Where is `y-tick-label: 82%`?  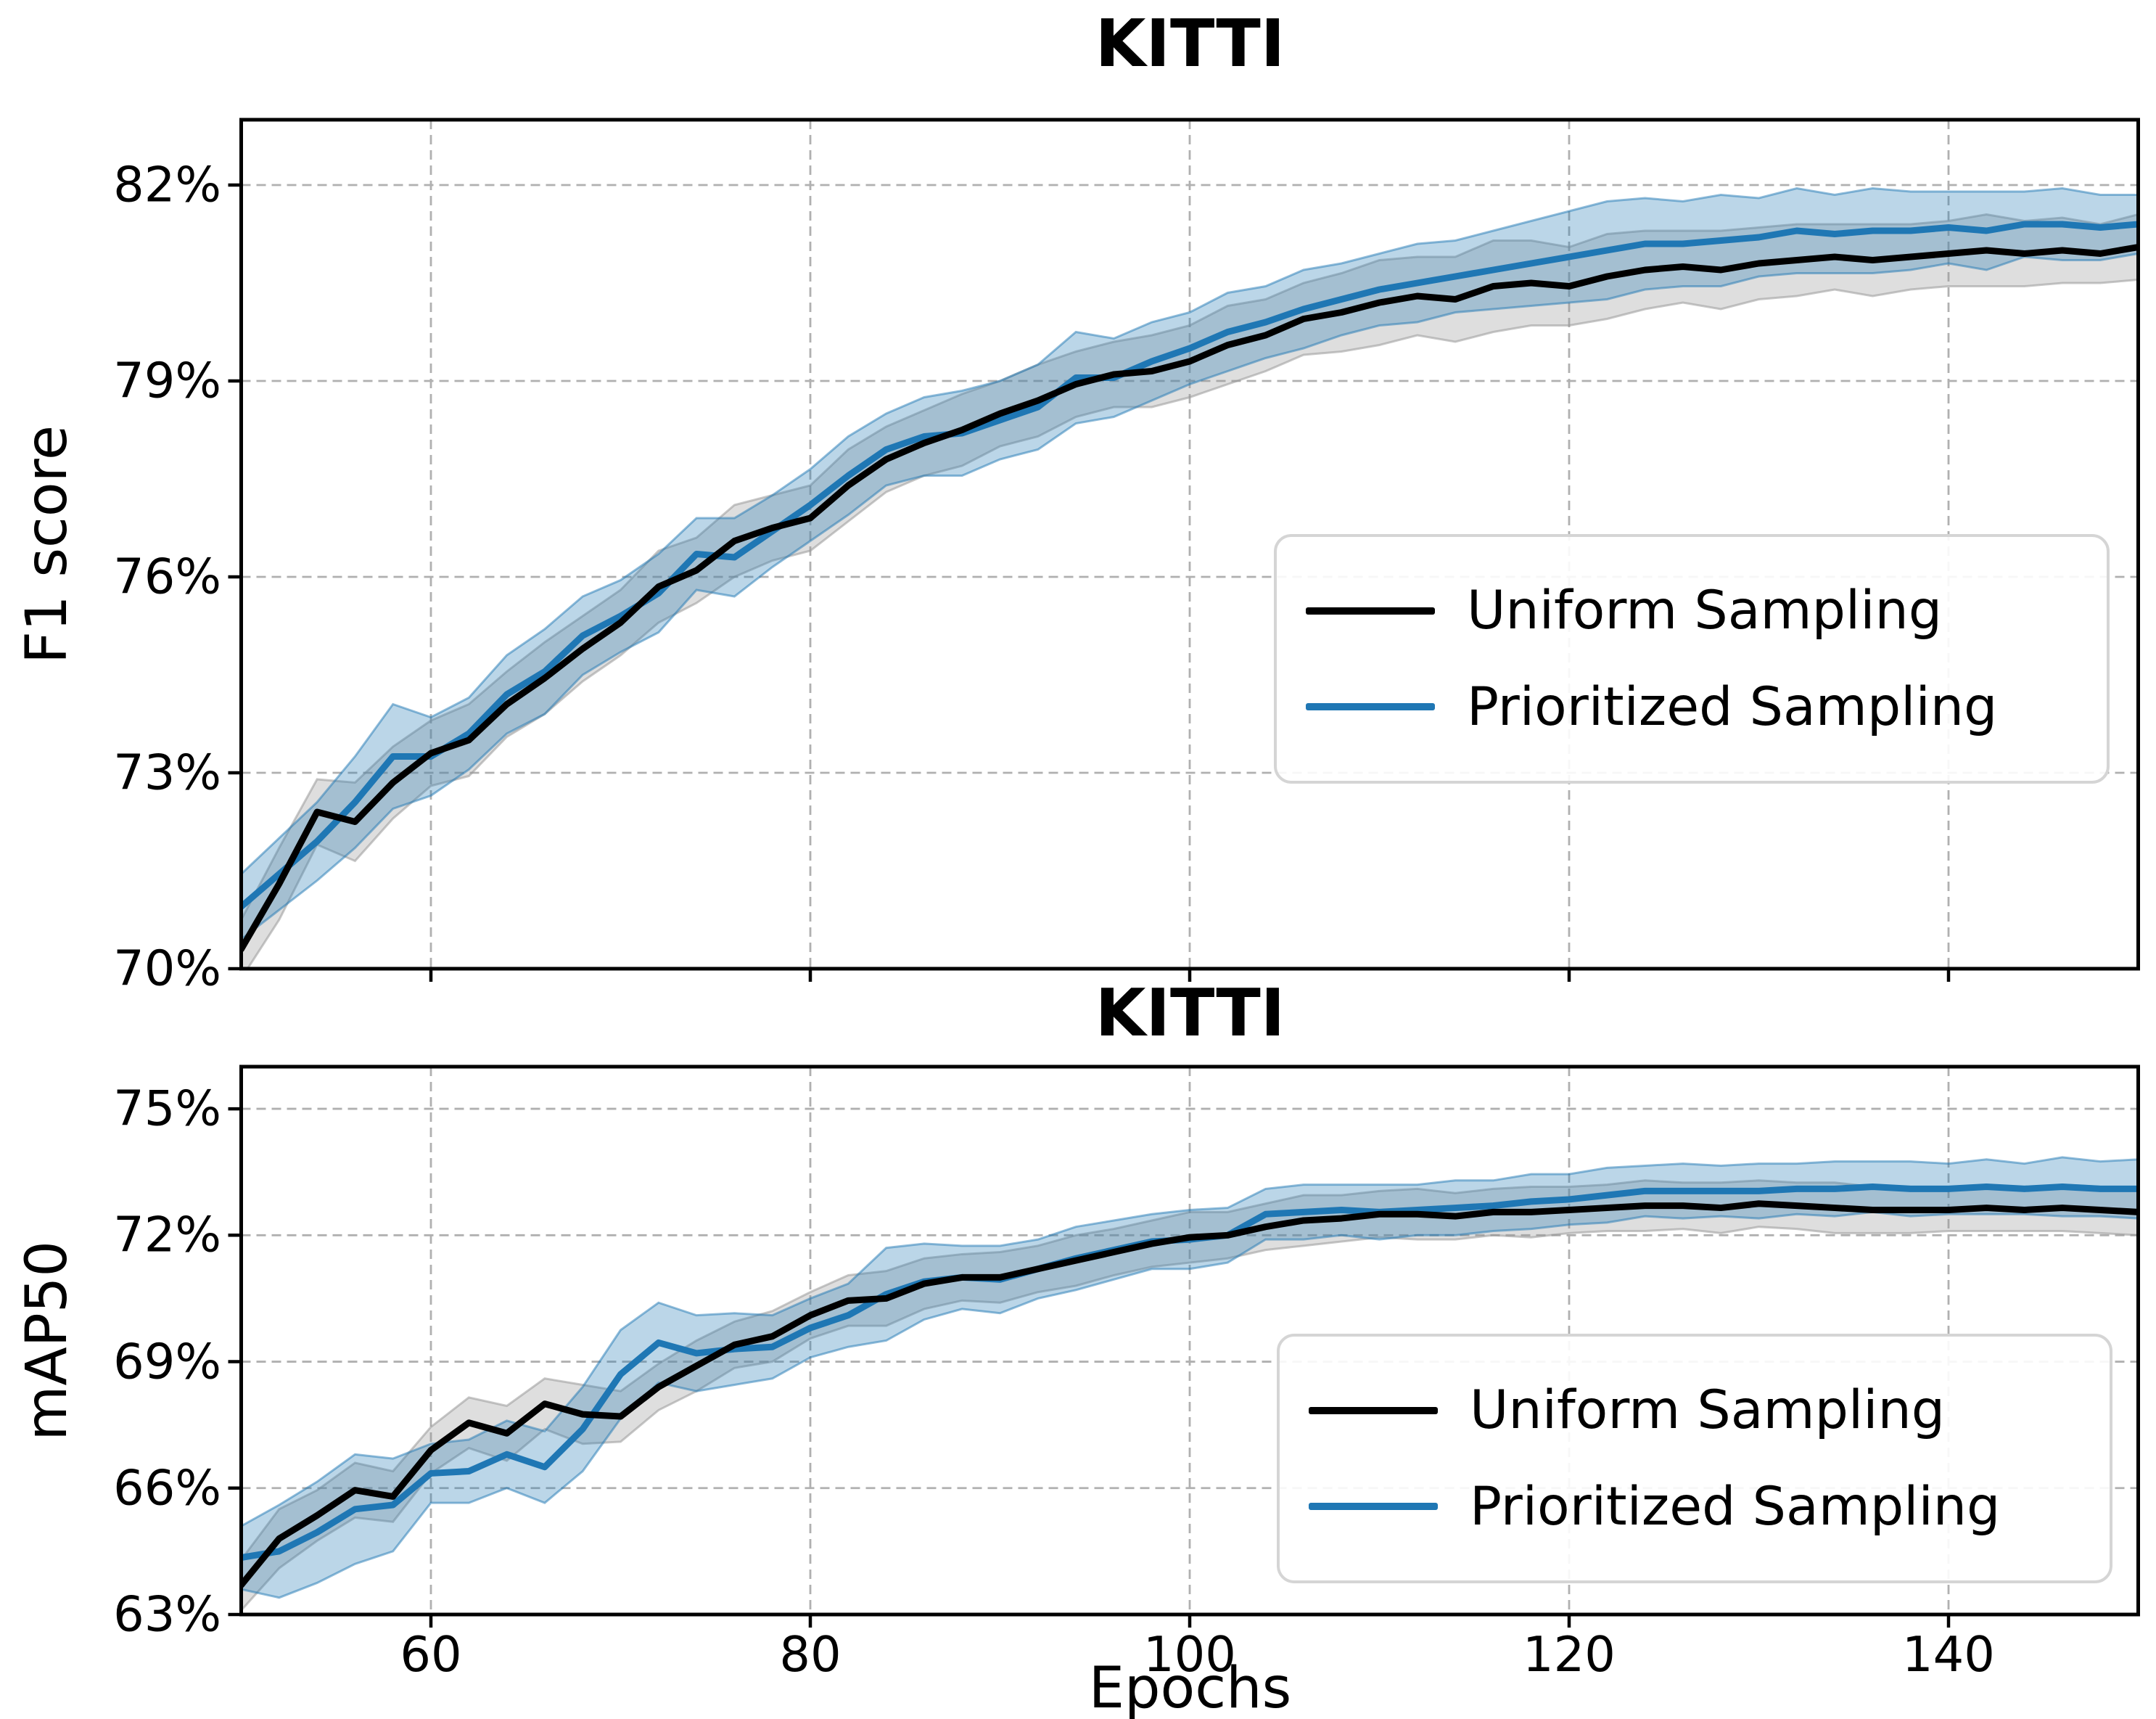 y-tick-label: 82% is located at coordinates (167, 184).